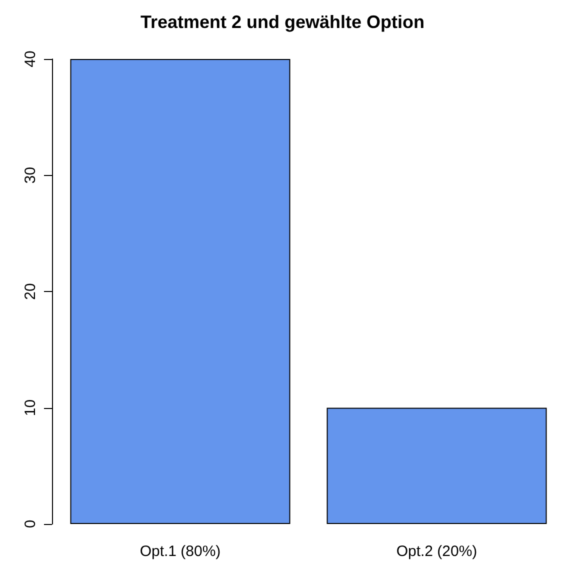 The height and width of the screenshot is (575, 565). I want to click on y-tick-label: 20, so click(30, 291).